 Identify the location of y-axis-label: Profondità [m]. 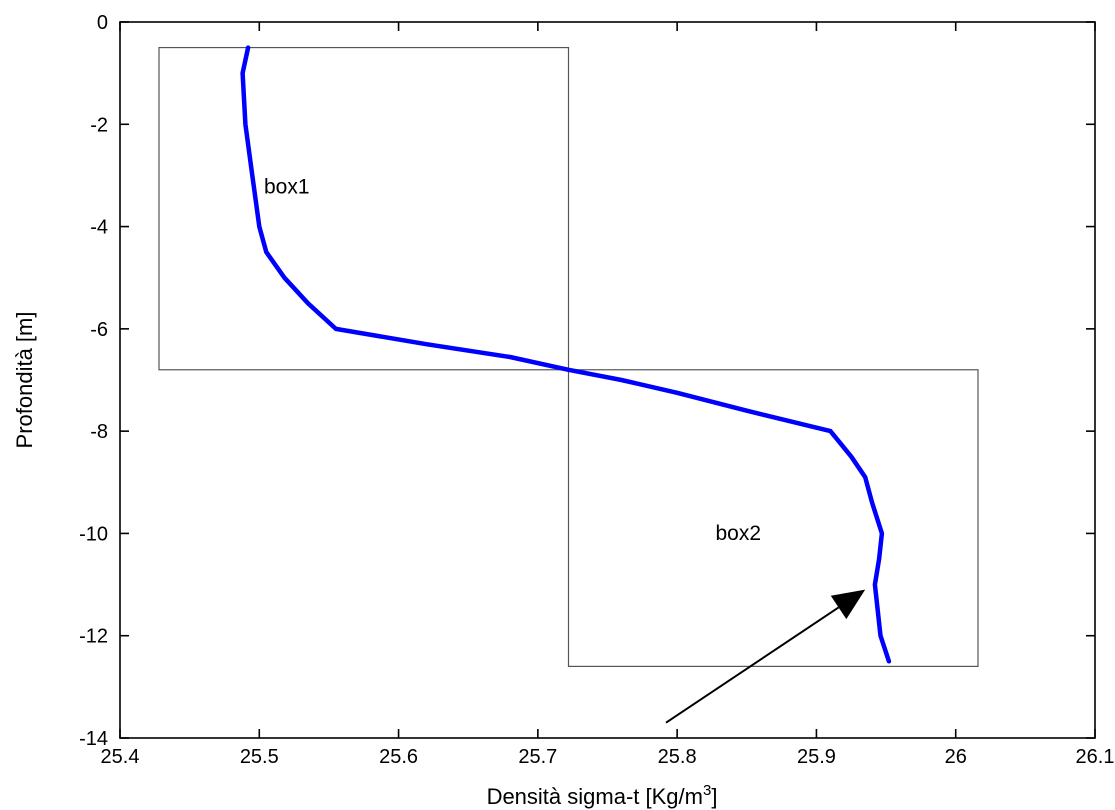
(24, 380).